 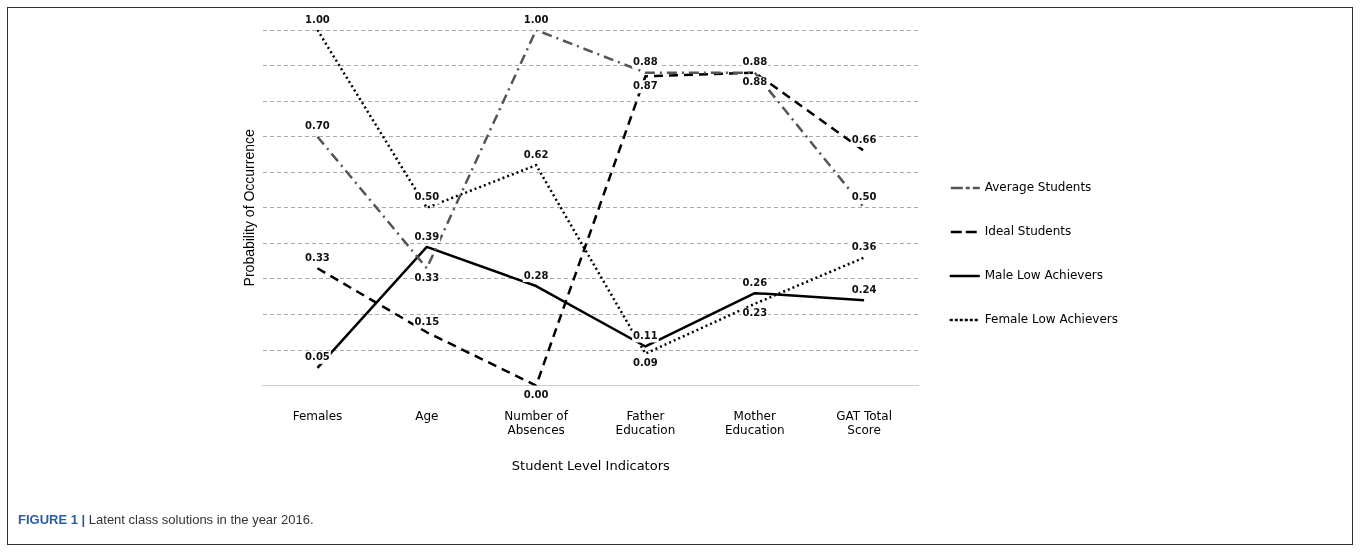 I want to click on legend-label: Female Low Achievers, so click(x=1051, y=319).